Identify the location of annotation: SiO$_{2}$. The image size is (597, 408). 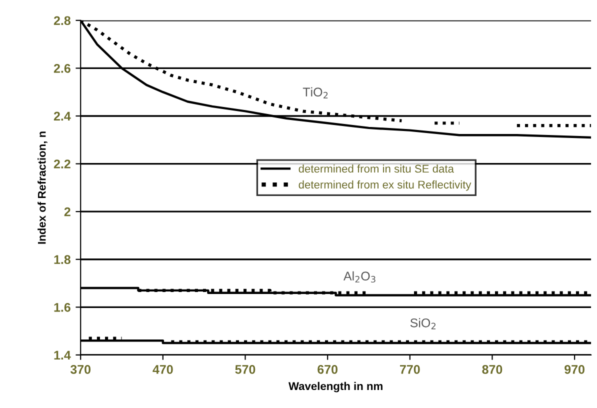
(423, 324).